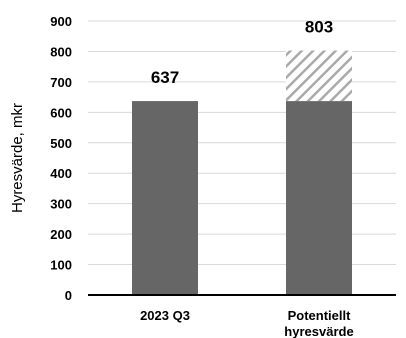 The width and height of the screenshot is (406, 338). What do you see at coordinates (242, 53) in the screenshot?
I see `data-labels: 637 803` at bounding box center [242, 53].